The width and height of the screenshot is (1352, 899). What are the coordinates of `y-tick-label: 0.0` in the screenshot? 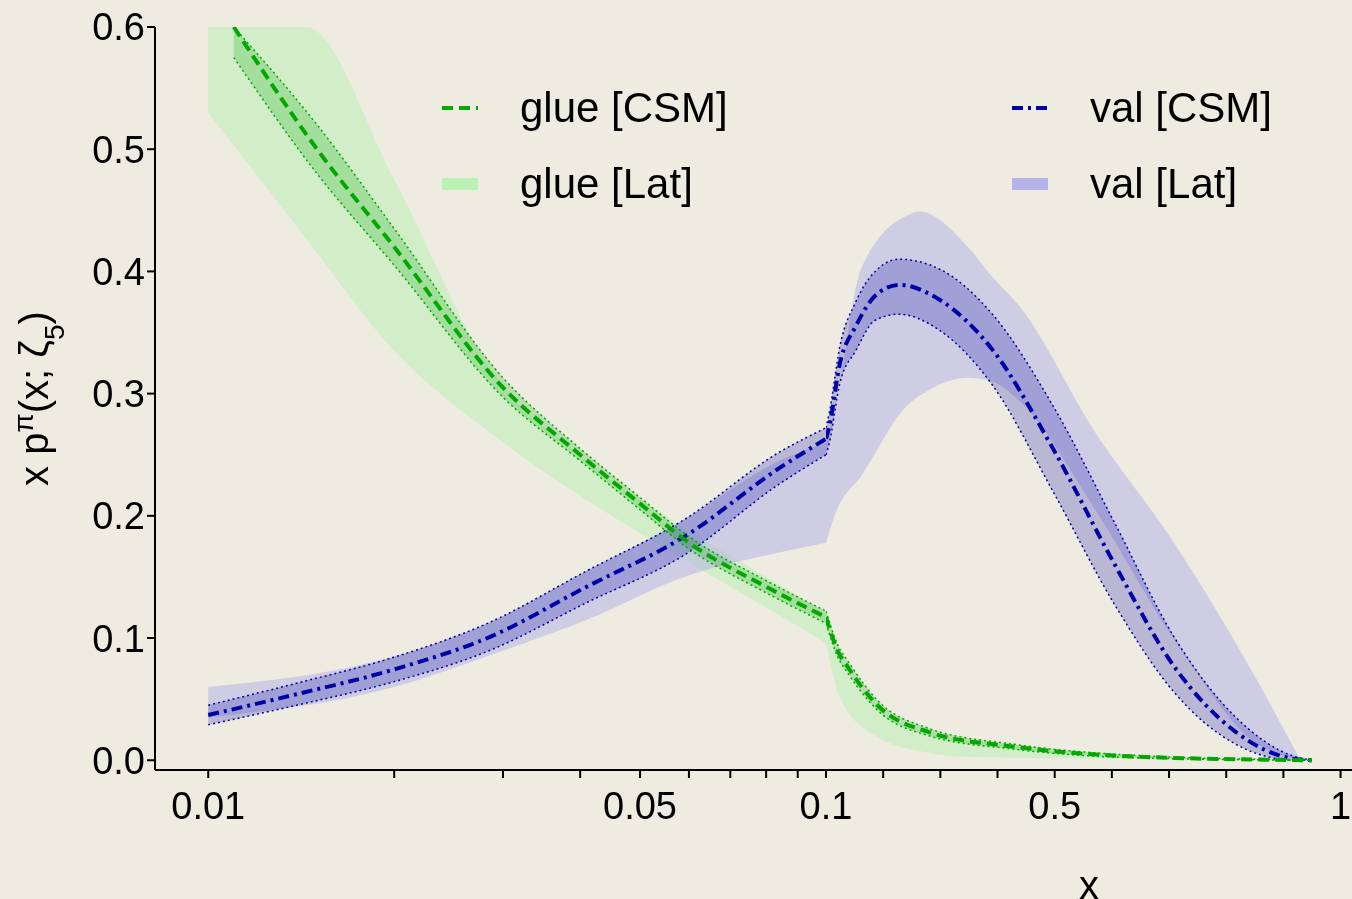 It's located at (118, 760).